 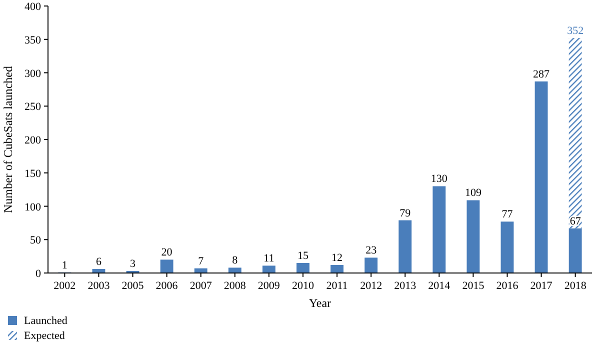 What do you see at coordinates (36, 240) in the screenshot?
I see `y-tick-label: 50` at bounding box center [36, 240].